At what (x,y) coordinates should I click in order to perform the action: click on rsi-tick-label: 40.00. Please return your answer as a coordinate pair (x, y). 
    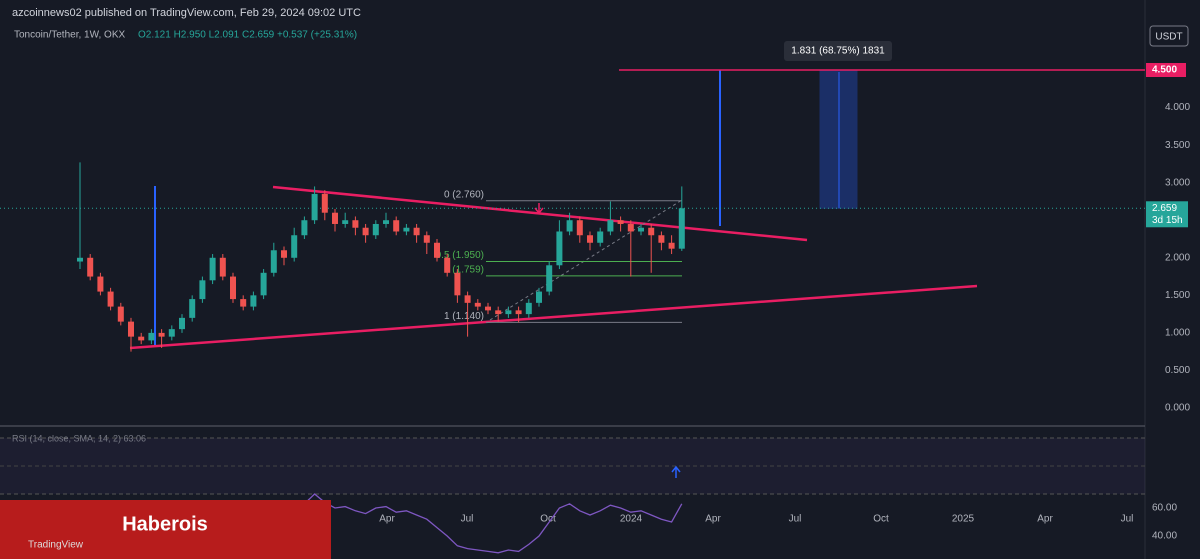
    Looking at the image, I should click on (1164, 536).